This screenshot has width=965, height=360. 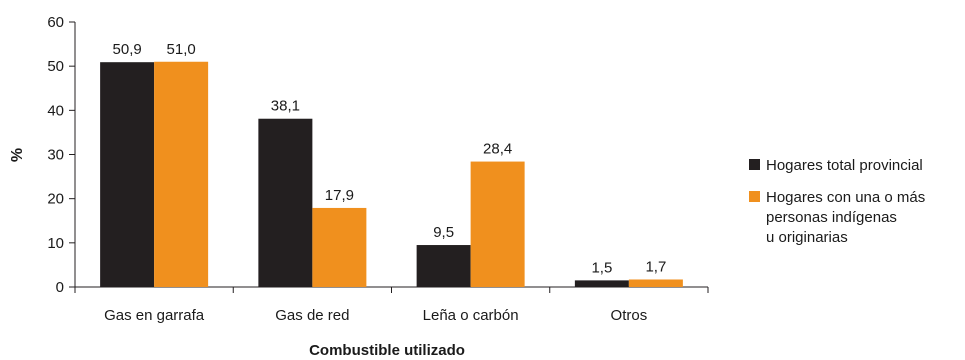 I want to click on data-label: 9,5, so click(x=443, y=232).